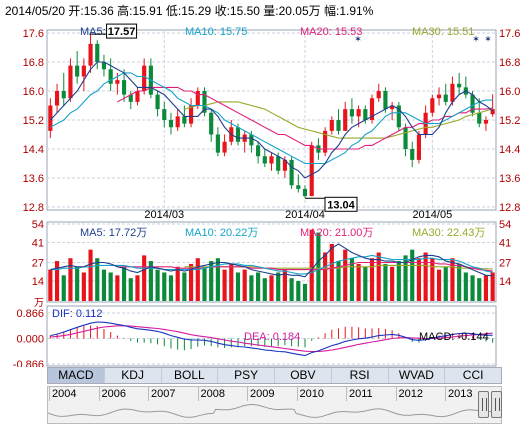 The width and height of the screenshot is (523, 428). I want to click on tab-obv: OBV, so click(303, 375).